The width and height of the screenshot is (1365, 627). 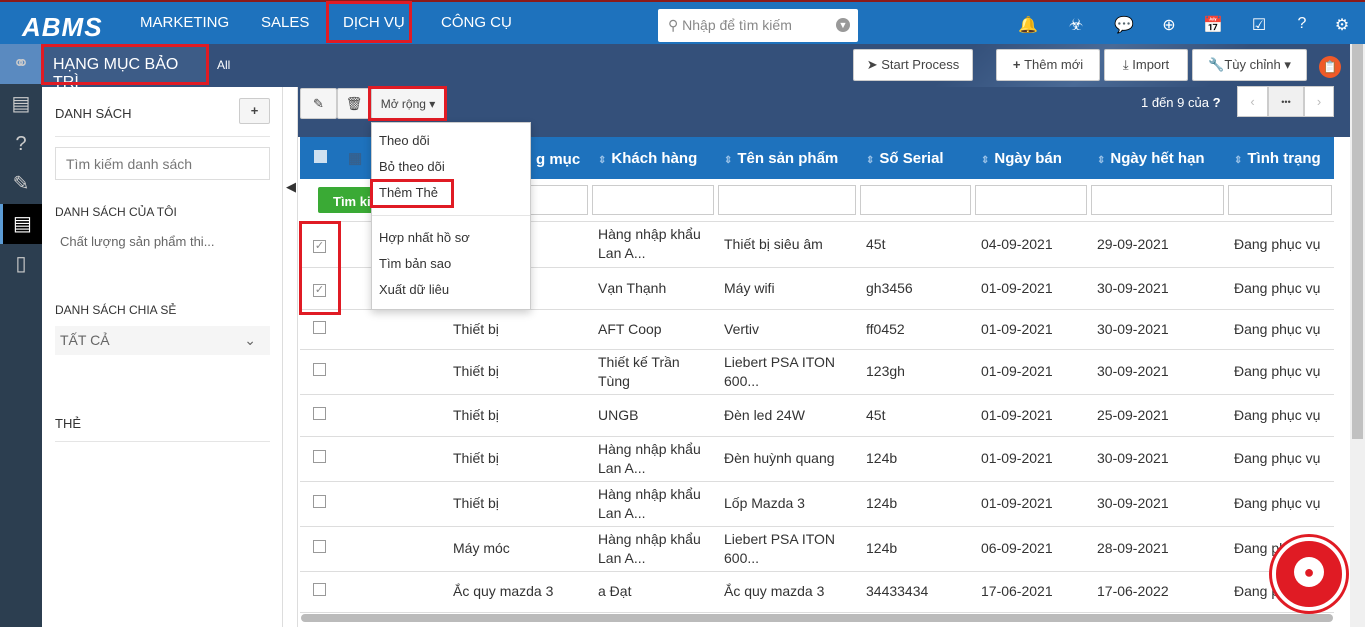 What do you see at coordinates (412, 166) in the screenshot?
I see `menu-unfollow: Bỏ theo dõi` at bounding box center [412, 166].